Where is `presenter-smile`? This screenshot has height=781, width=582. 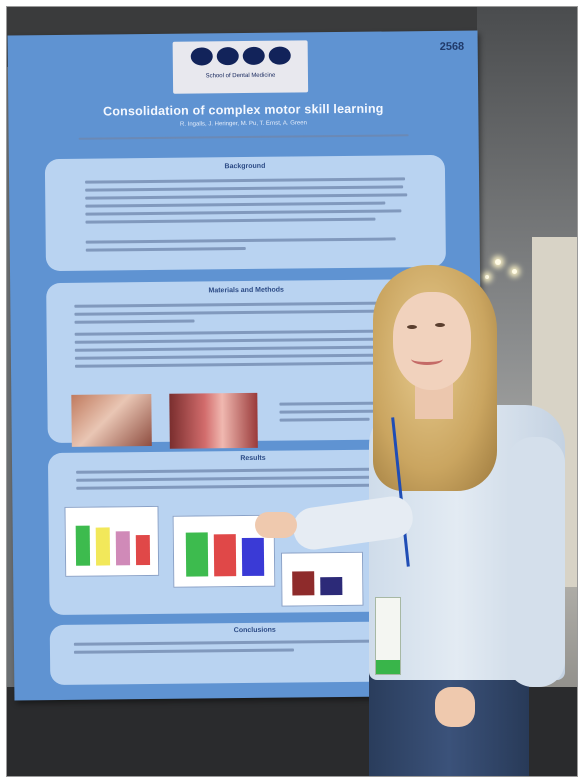
presenter-smile is located at coordinates (427, 359).